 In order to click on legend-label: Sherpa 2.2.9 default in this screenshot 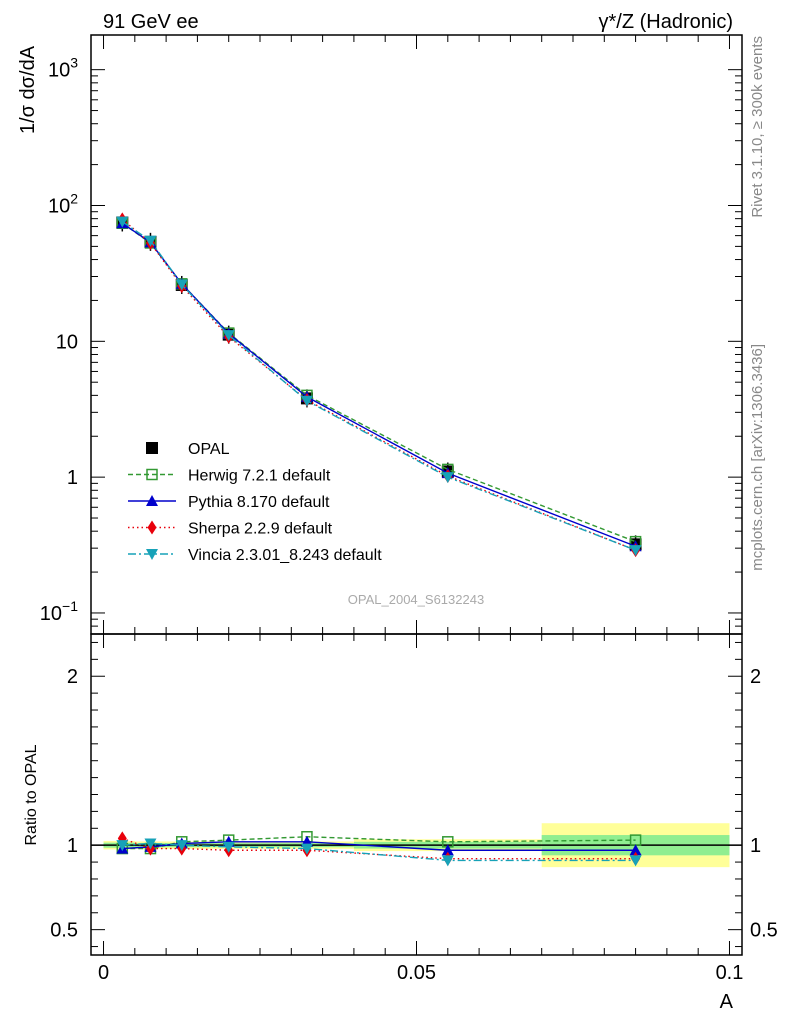, I will do `click(260, 529)`.